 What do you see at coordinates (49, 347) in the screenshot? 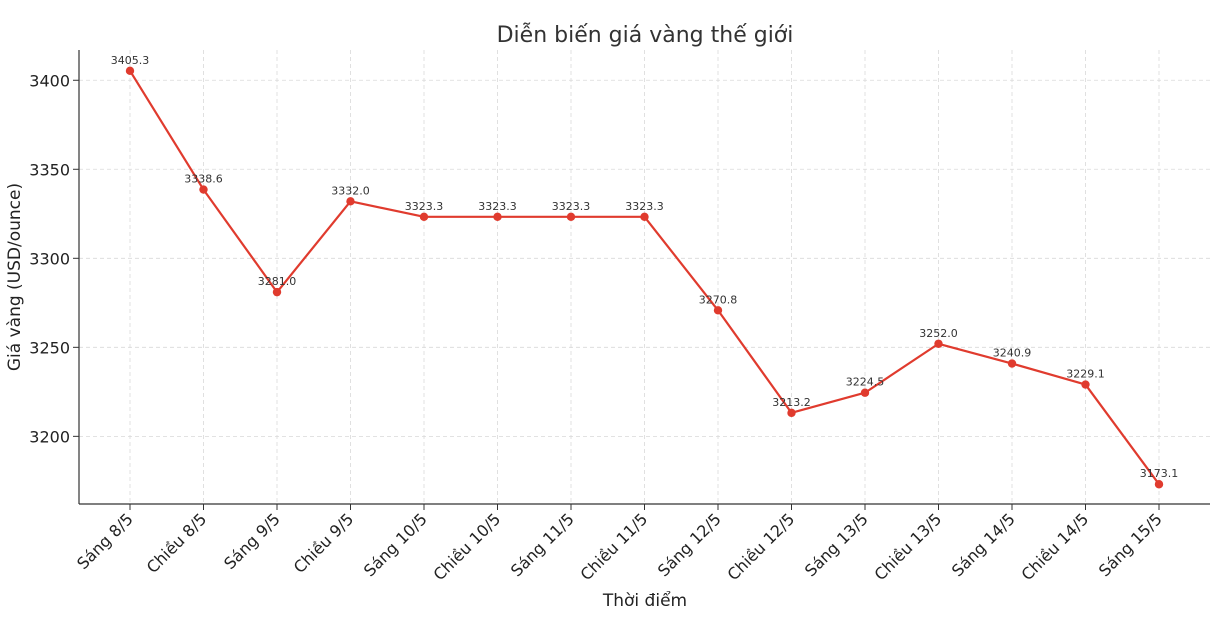
I see `y-tick-label: 3250` at bounding box center [49, 347].